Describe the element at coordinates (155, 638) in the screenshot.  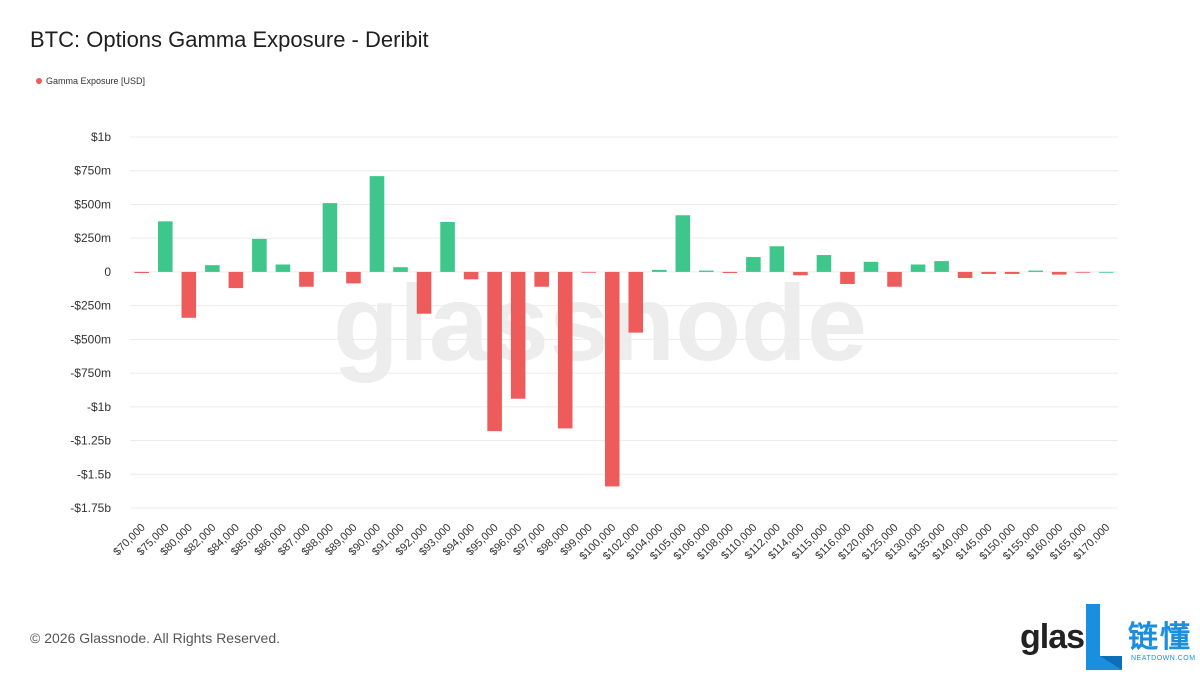
I see `copyright-text: © 2026 Glassnode. All Rights Reserved.` at that location.